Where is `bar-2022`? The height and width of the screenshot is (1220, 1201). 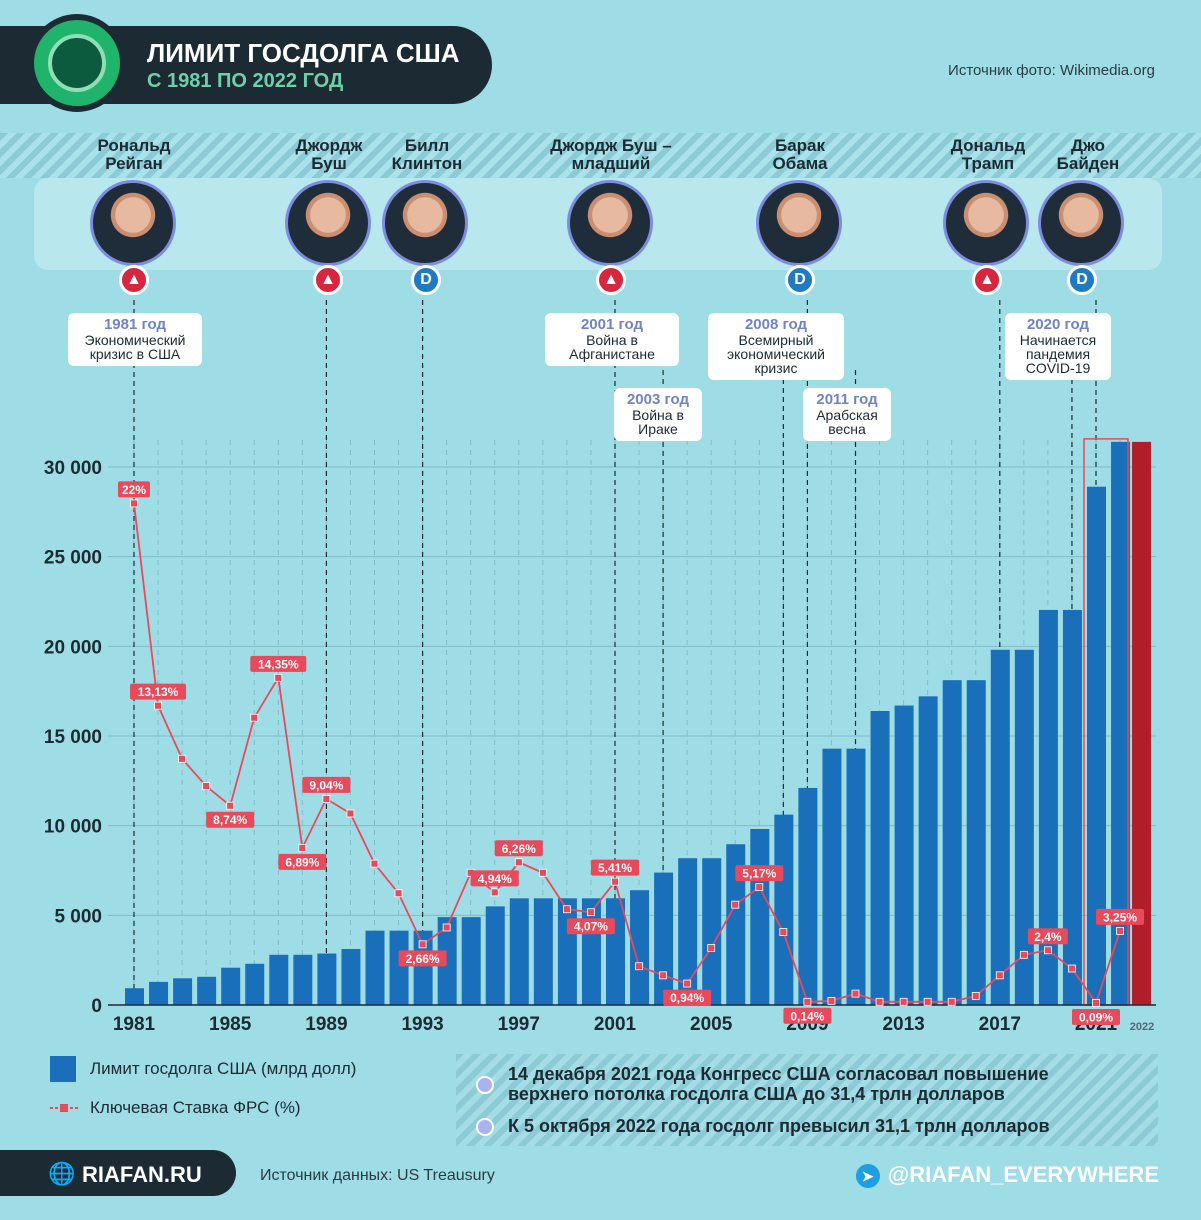
bar-2022 is located at coordinates (1142, 723).